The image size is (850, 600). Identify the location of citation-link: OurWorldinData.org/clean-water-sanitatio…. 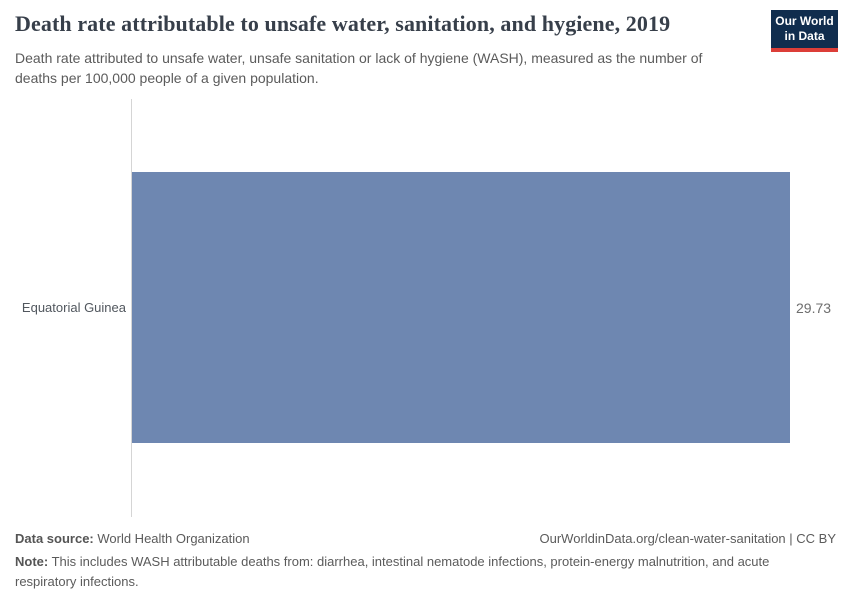
(687, 538).